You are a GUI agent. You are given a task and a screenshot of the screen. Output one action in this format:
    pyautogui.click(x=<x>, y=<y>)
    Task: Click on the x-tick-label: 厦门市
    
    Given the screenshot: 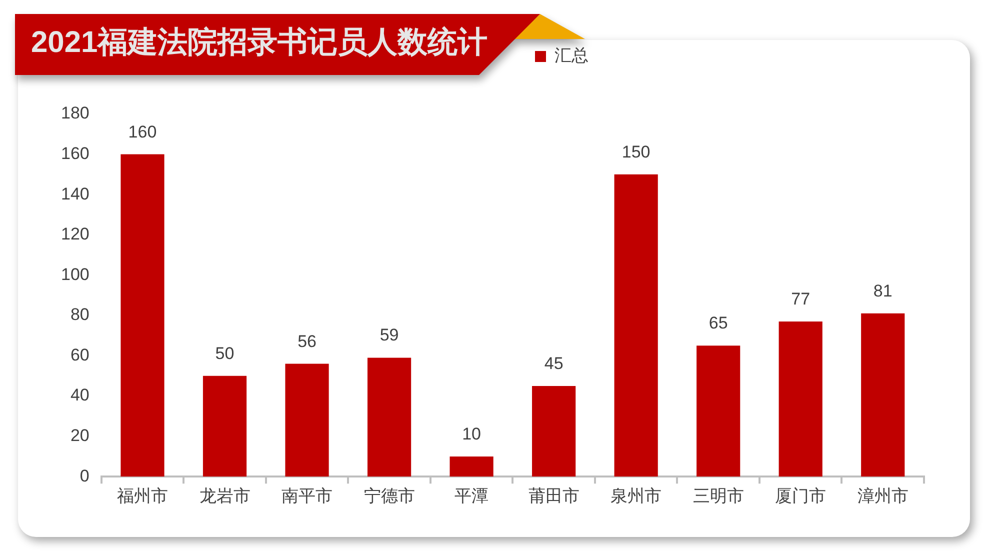 What is the action you would take?
    pyautogui.click(x=800, y=496)
    